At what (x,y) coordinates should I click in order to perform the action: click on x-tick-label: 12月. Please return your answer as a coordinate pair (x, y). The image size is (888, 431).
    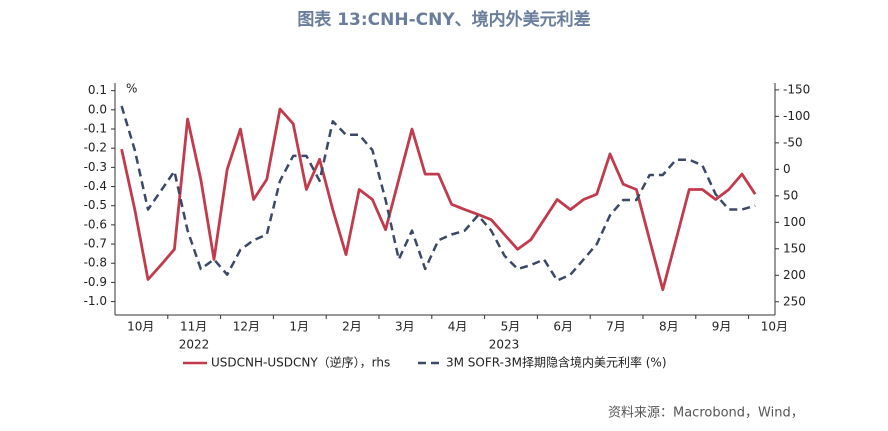
    Looking at the image, I should click on (246, 327).